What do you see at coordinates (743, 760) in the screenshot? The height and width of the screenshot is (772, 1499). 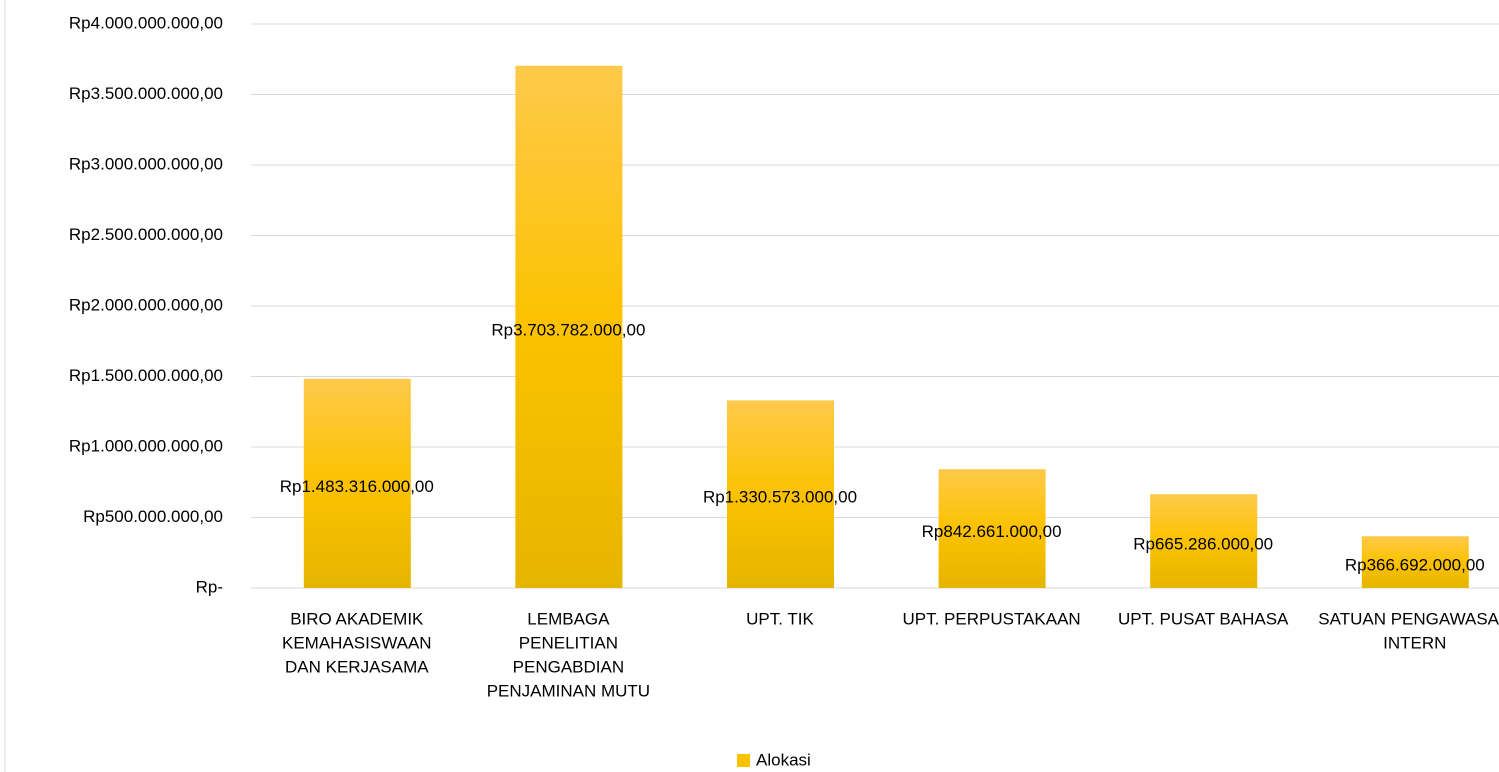 I see `legend-swatch` at bounding box center [743, 760].